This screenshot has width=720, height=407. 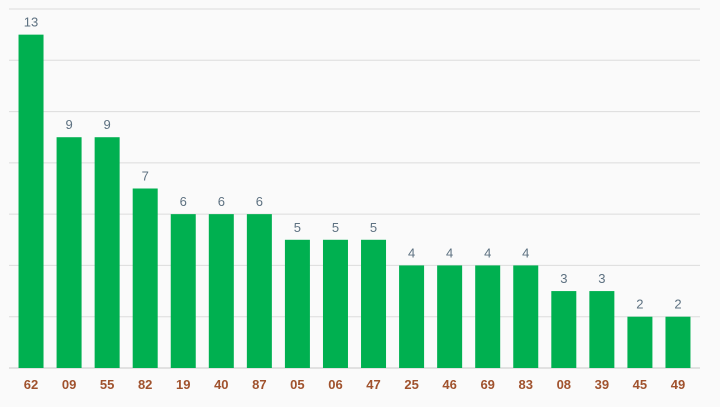 I want to click on x-tick-label: 19, so click(x=183, y=384).